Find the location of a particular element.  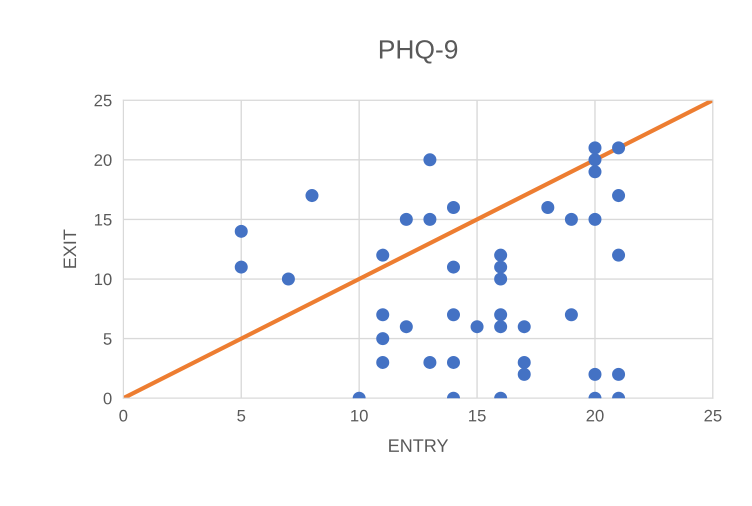

y-tick-label: 10 is located at coordinates (103, 279).